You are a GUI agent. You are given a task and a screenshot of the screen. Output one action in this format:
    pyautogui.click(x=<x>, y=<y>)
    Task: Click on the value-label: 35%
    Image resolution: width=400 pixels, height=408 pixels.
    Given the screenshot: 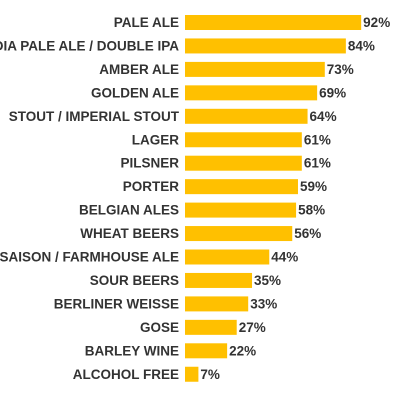 What is the action you would take?
    pyautogui.click(x=267, y=280)
    